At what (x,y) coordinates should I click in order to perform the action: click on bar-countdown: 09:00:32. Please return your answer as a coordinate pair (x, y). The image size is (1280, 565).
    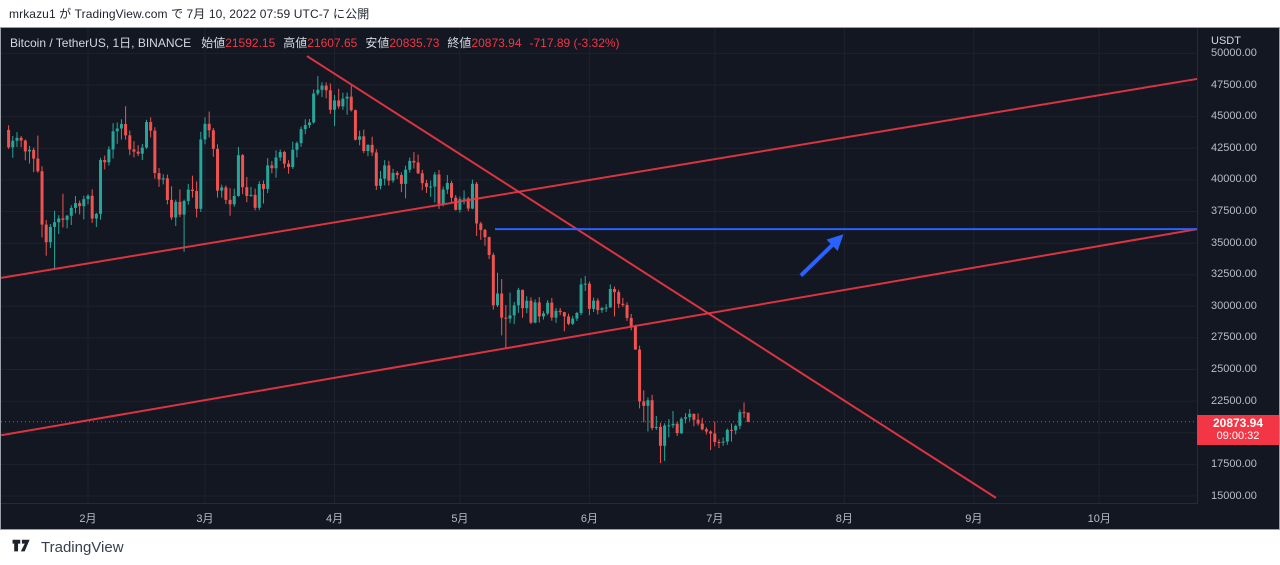
    Looking at the image, I should click on (1238, 436).